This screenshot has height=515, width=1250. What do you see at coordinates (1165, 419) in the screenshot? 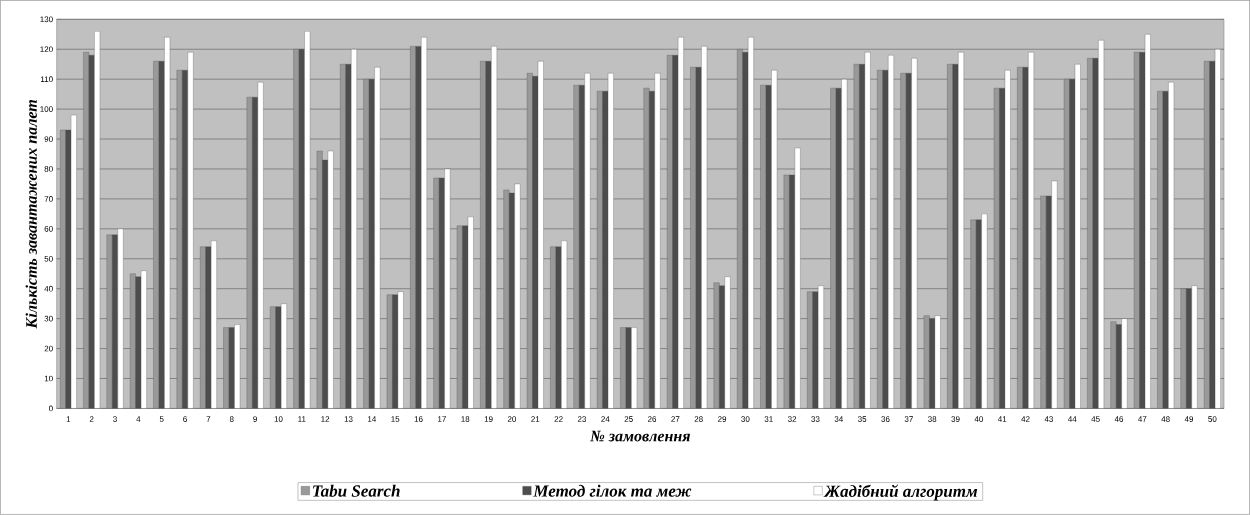
I see `x-tick-label: 48` at bounding box center [1165, 419].